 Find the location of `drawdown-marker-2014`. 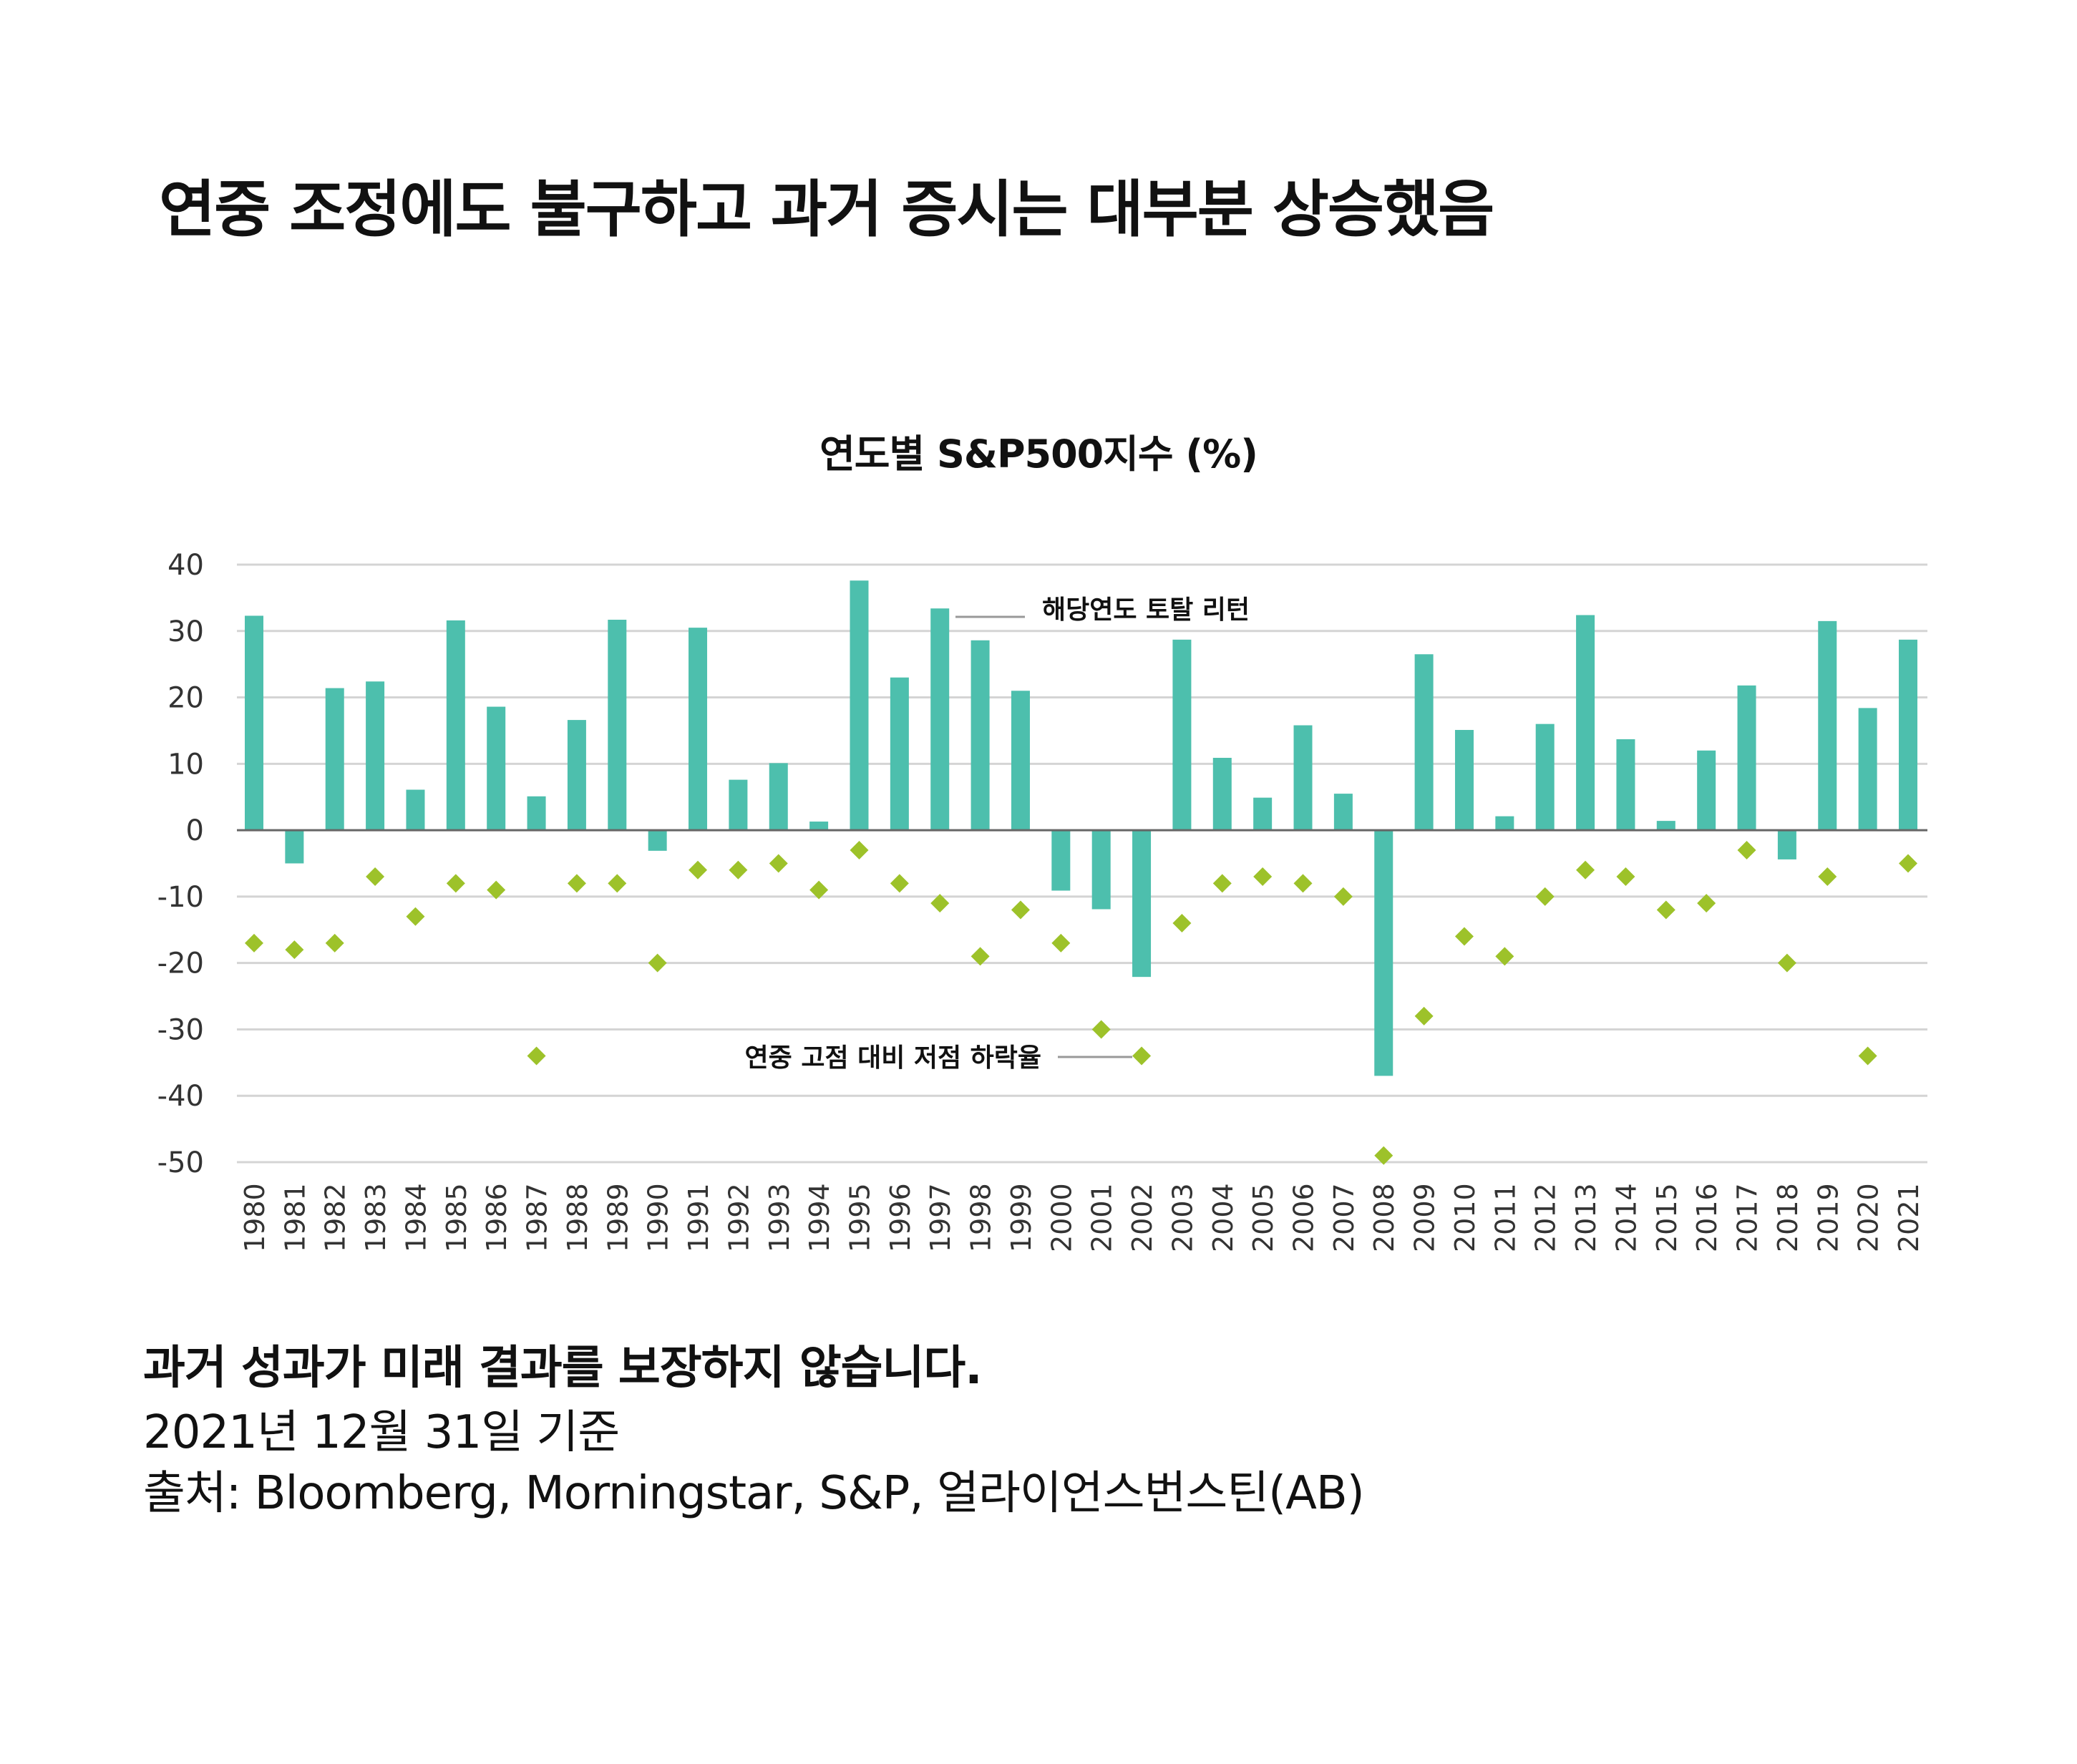

drawdown-marker-2014 is located at coordinates (1625, 877).